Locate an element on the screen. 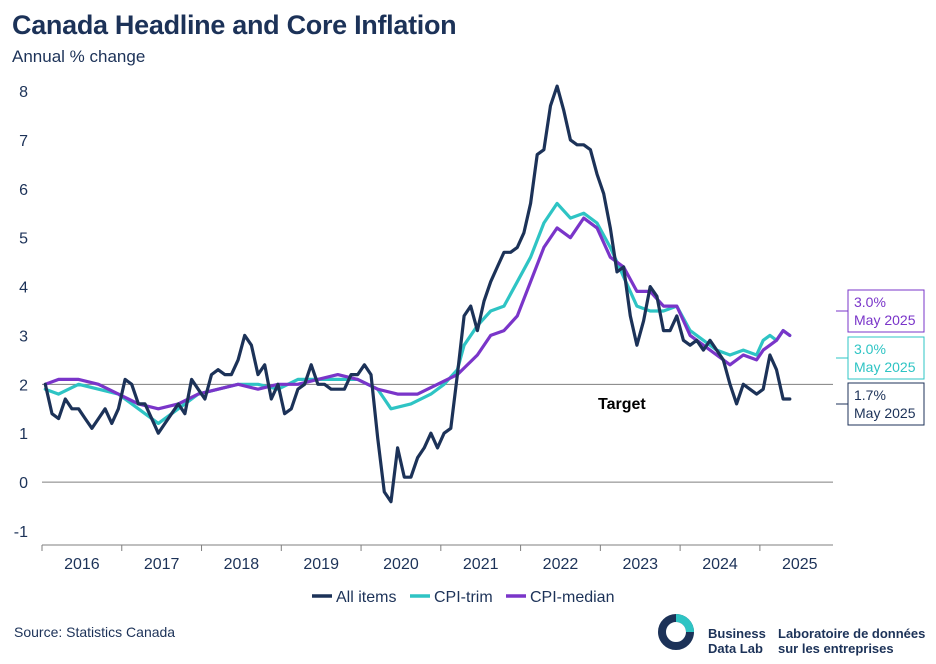  y-tick-label: 2 is located at coordinates (23, 385).